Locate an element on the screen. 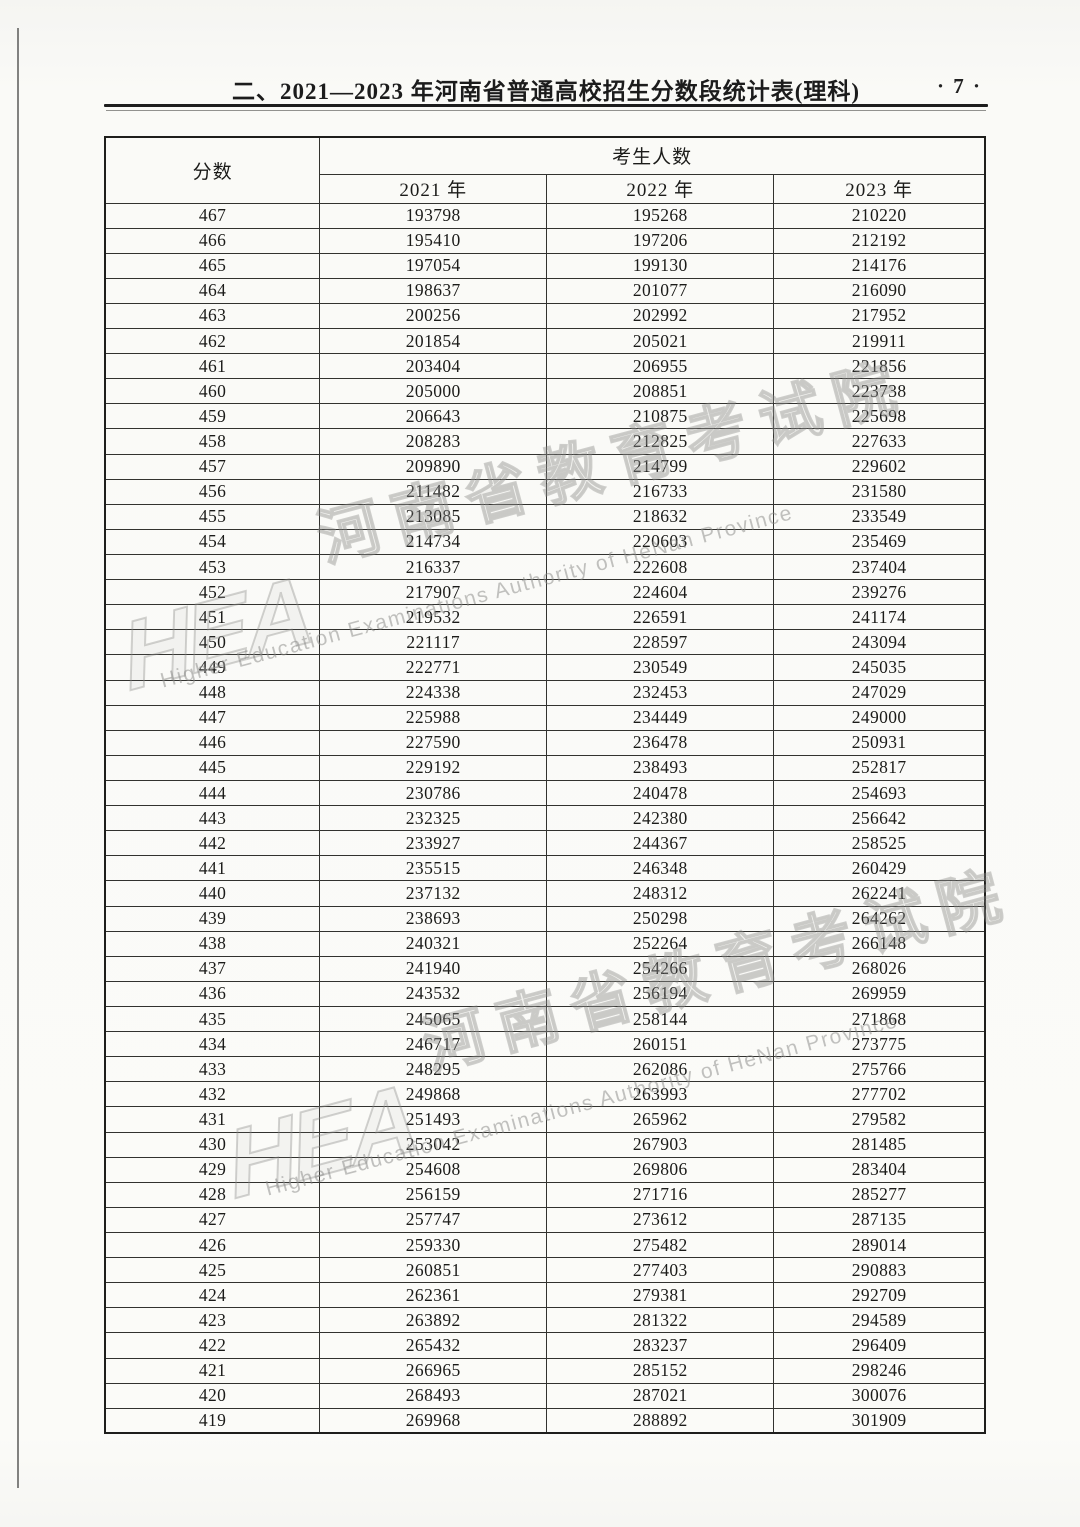 This screenshot has width=1080, height=1527. count-cell-2022: 248312 is located at coordinates (660, 893).